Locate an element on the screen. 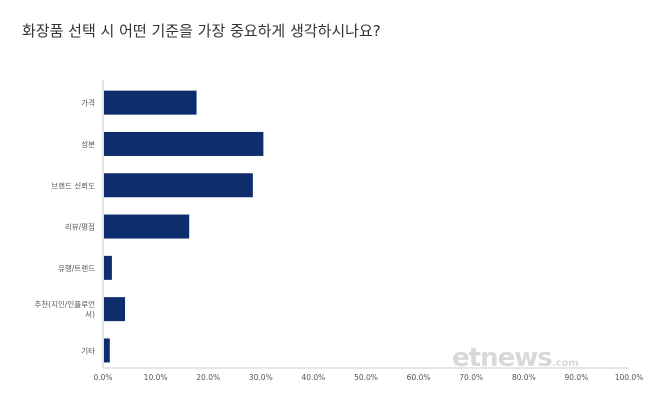  x-tick-label: 20.0% is located at coordinates (208, 377).